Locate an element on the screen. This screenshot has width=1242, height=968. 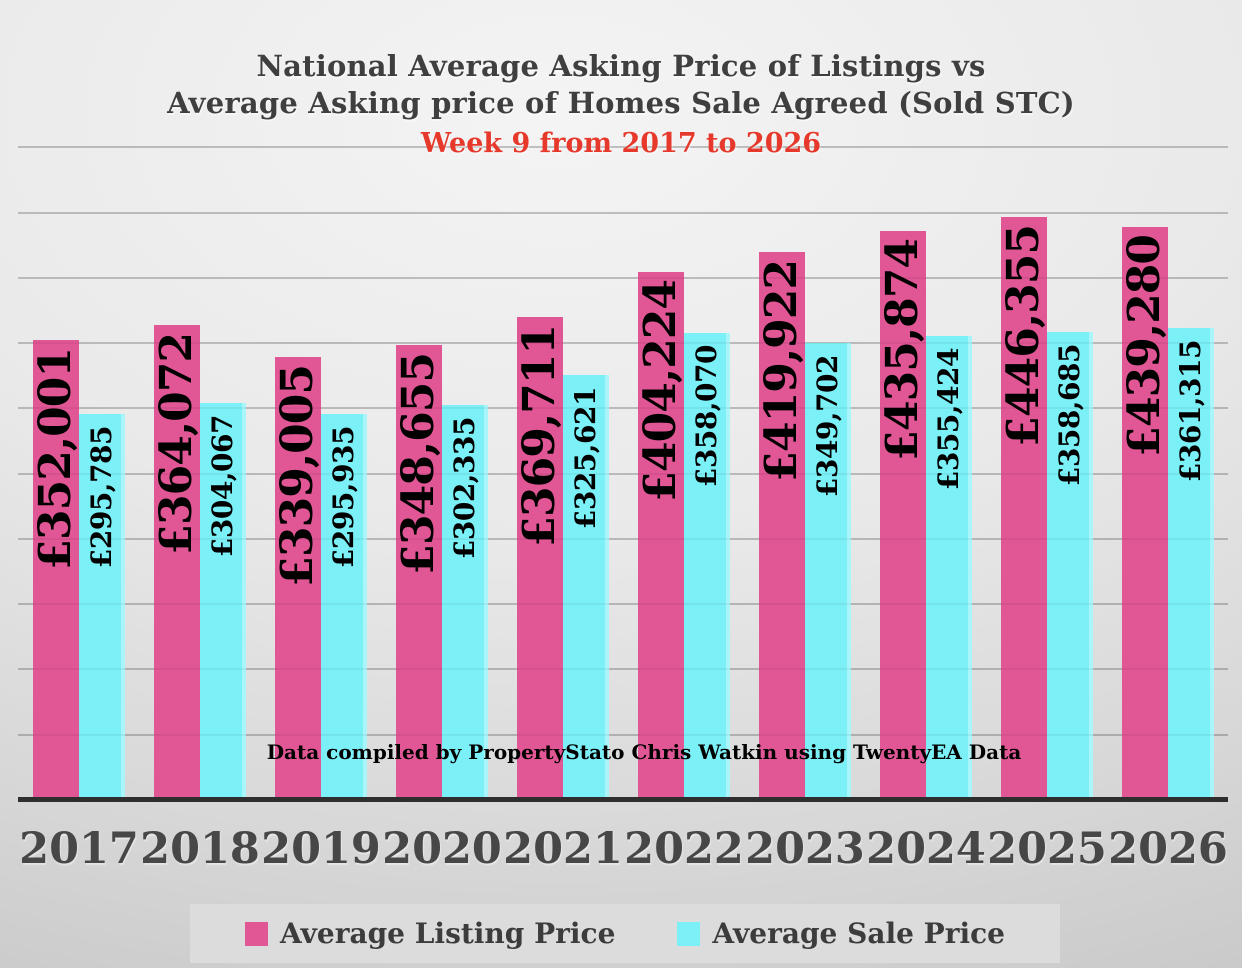
sale-bar-2018: £304,067 is located at coordinates (223, 601).